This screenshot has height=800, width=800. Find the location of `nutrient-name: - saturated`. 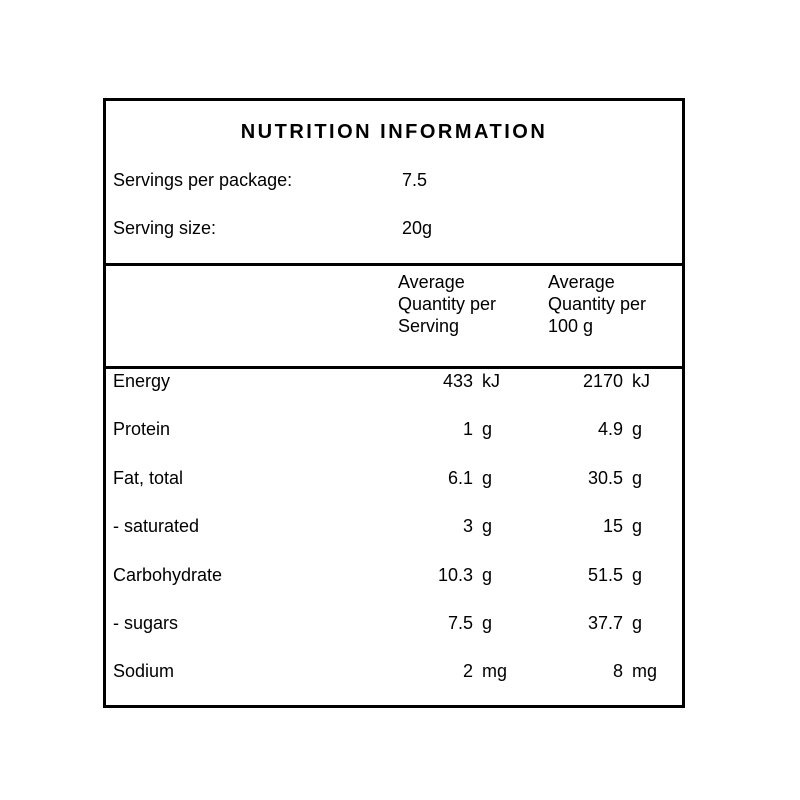

nutrient-name: - saturated is located at coordinates (156, 526).